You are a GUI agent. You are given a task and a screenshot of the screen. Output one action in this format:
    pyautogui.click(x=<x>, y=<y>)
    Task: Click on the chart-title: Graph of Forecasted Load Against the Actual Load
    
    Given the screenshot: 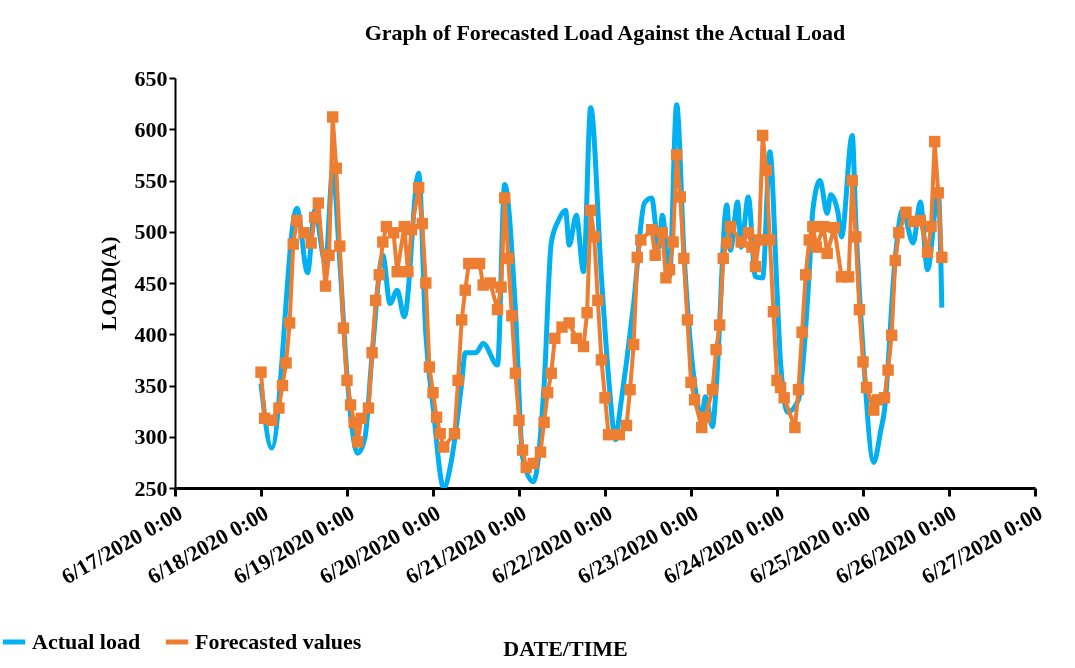 What is the action you would take?
    pyautogui.click(x=605, y=32)
    